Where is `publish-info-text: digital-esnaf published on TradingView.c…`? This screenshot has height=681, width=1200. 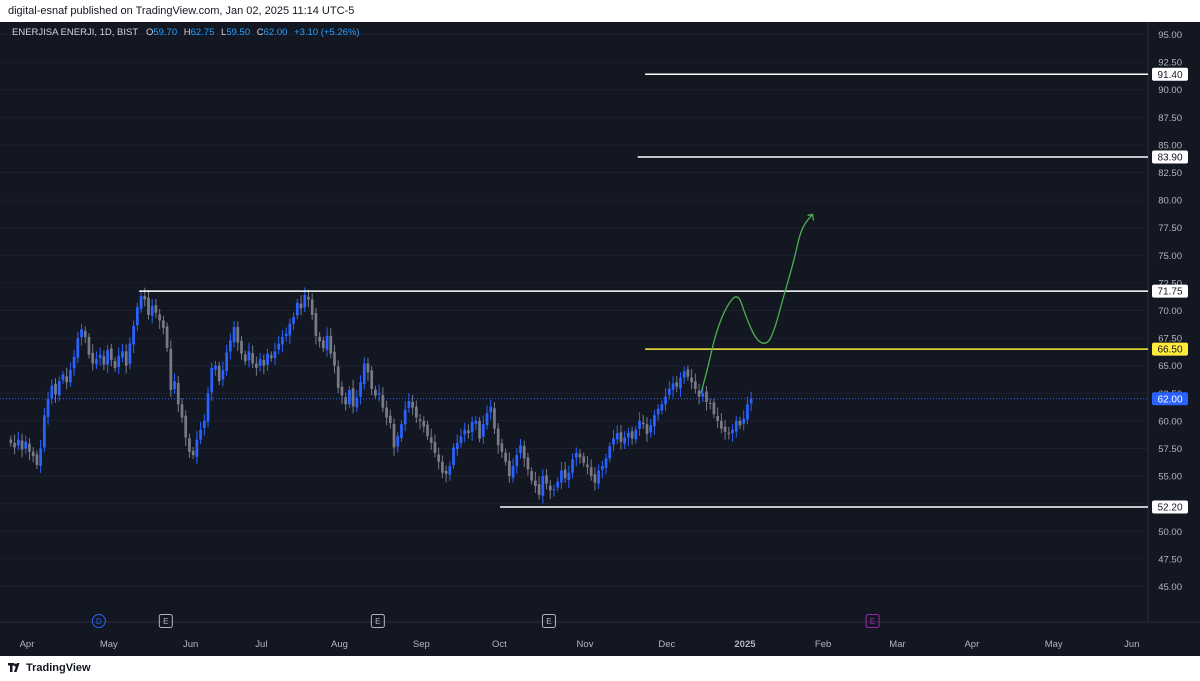 publish-info-text: digital-esnaf published on TradingView.c… is located at coordinates (181, 11).